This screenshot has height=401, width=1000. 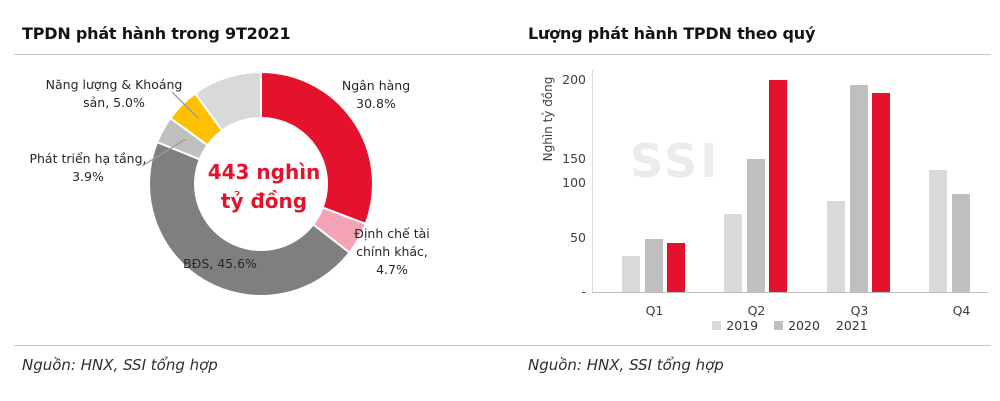 What do you see at coordinates (733, 252) in the screenshot?
I see `bar-2019-Q2` at bounding box center [733, 252].